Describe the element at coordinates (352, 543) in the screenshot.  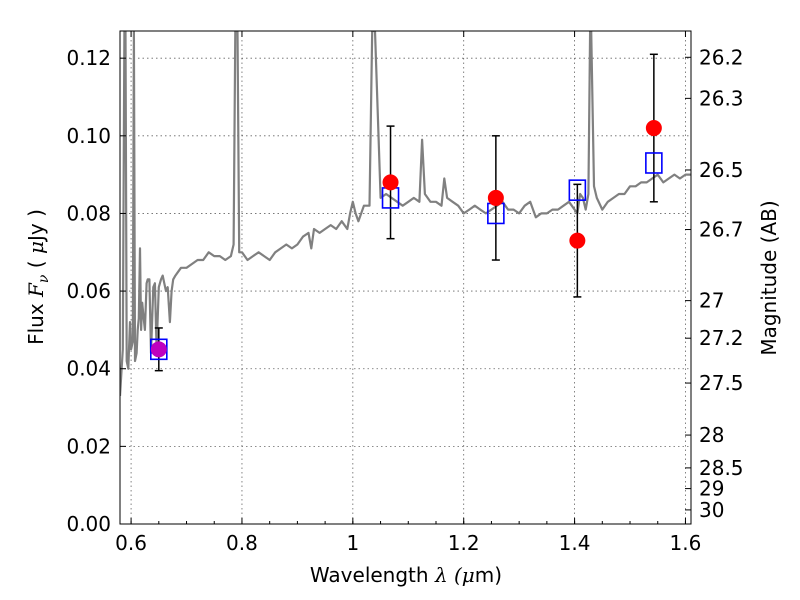
I see `x-tick-label: 1` at that location.